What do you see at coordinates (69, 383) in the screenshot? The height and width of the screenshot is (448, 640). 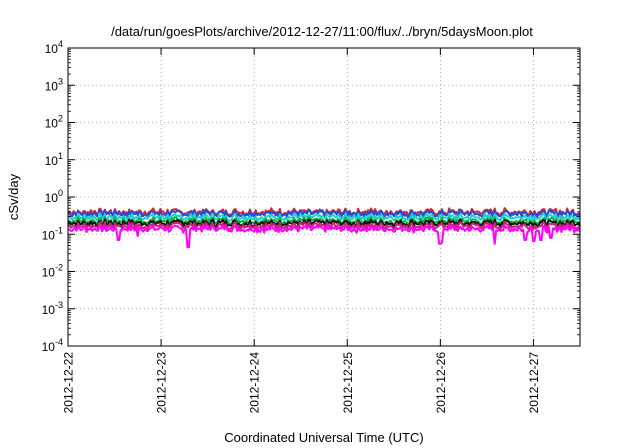 I see `x-tick-label: 2012-12-22` at bounding box center [69, 383].